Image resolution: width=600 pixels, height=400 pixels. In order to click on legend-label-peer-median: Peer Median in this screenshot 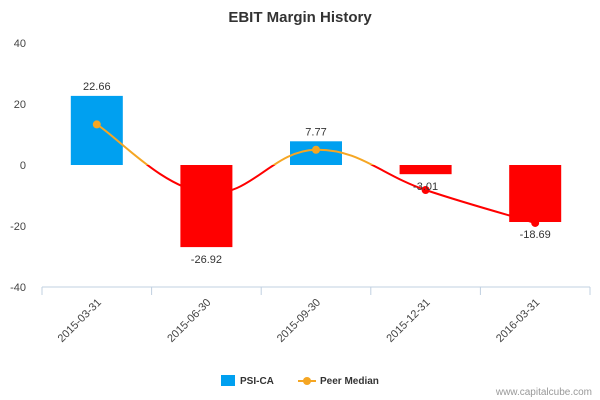, I will do `click(349, 381)`.